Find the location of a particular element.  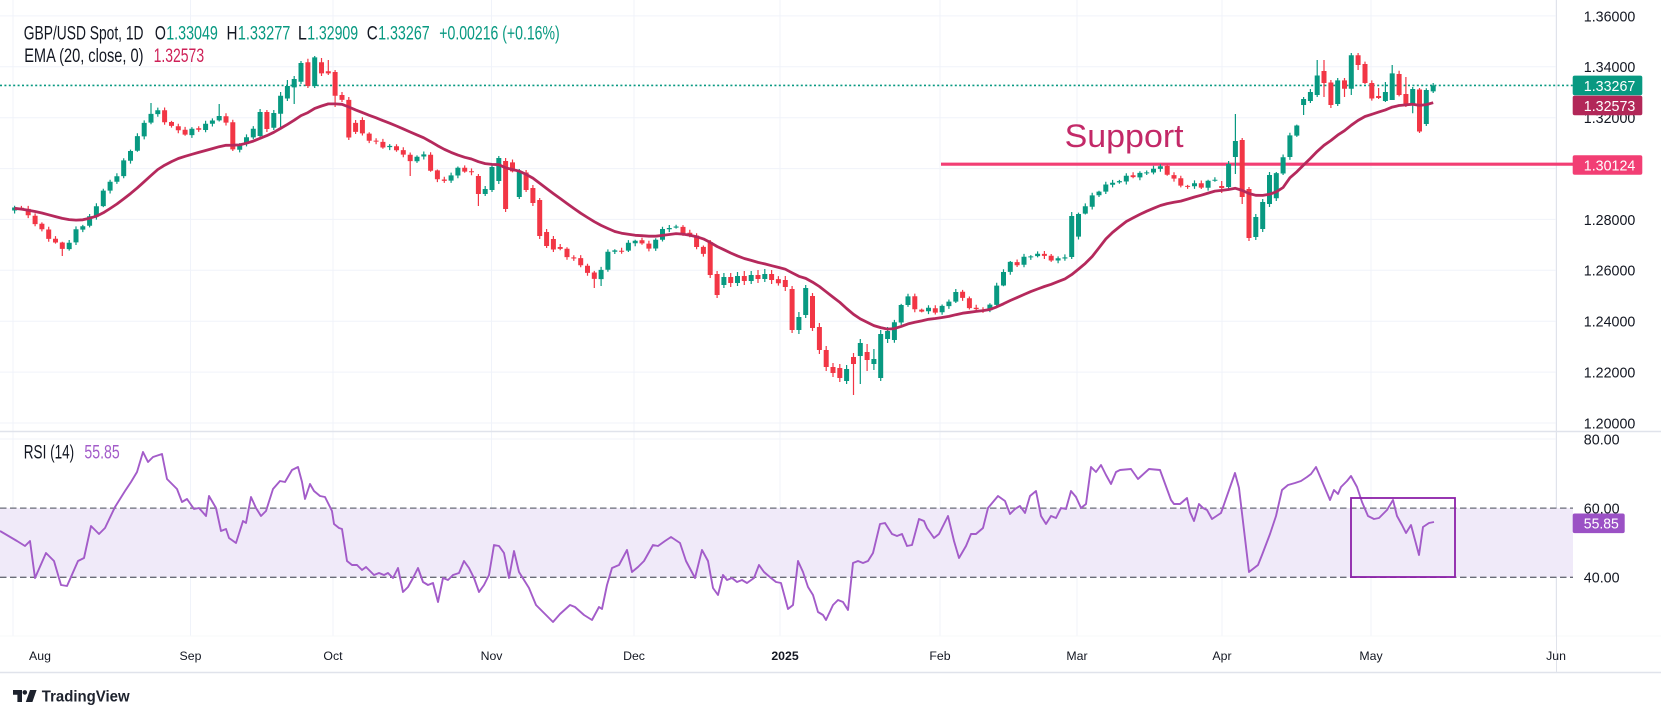

svg-text: GBP/USD Spot, 1D is located at coordinates (84, 34).